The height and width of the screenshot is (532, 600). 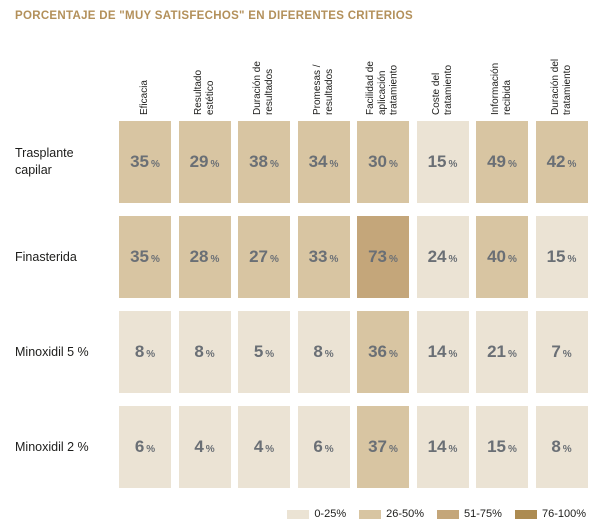 What do you see at coordinates (199, 161) in the screenshot?
I see `cell-value: 29` at bounding box center [199, 161].